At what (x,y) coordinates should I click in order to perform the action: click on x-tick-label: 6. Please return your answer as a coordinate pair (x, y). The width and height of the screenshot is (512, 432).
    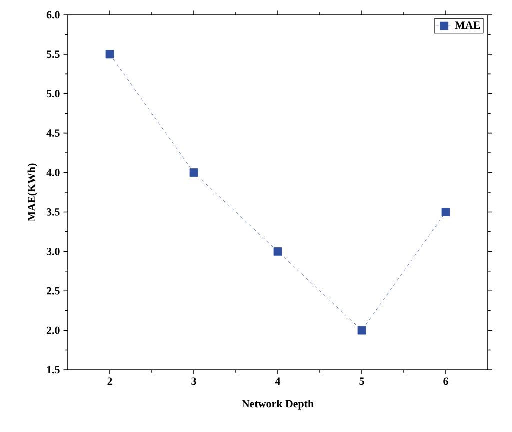
    Looking at the image, I should click on (446, 382).